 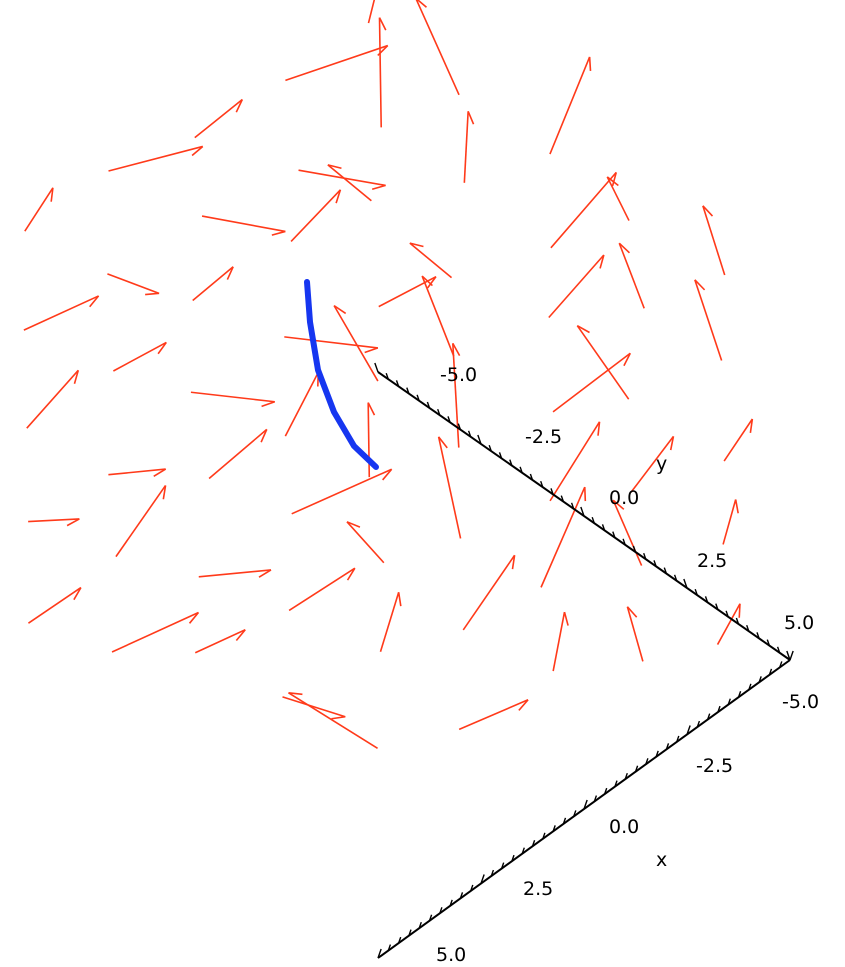 I want to click on solution-curve, so click(x=341, y=374).